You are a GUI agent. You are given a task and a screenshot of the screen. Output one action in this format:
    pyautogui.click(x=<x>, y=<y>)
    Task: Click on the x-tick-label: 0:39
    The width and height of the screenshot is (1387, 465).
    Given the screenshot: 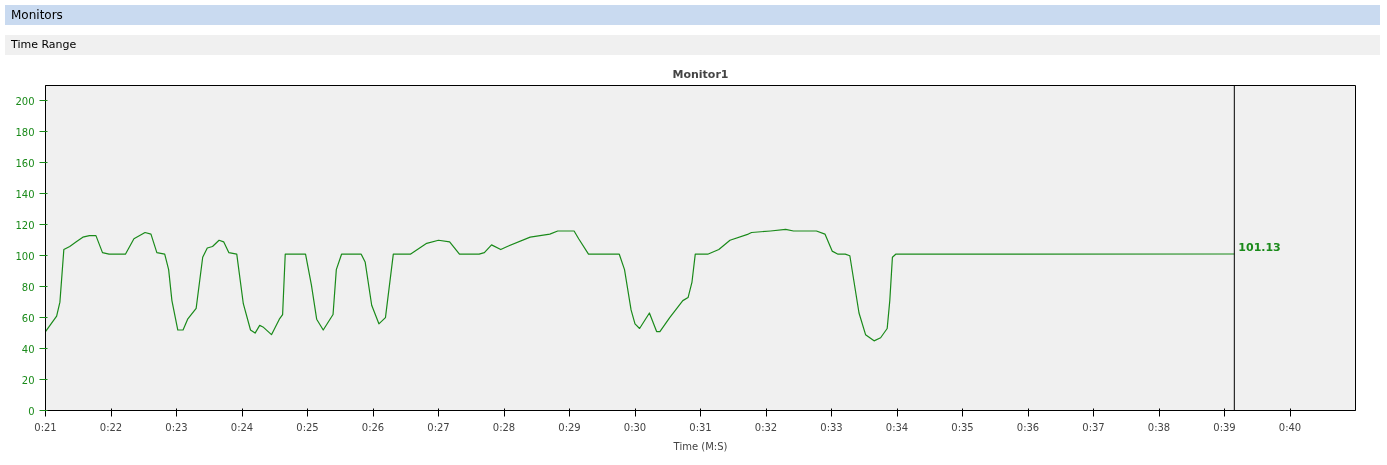 What is the action you would take?
    pyautogui.click(x=1224, y=427)
    